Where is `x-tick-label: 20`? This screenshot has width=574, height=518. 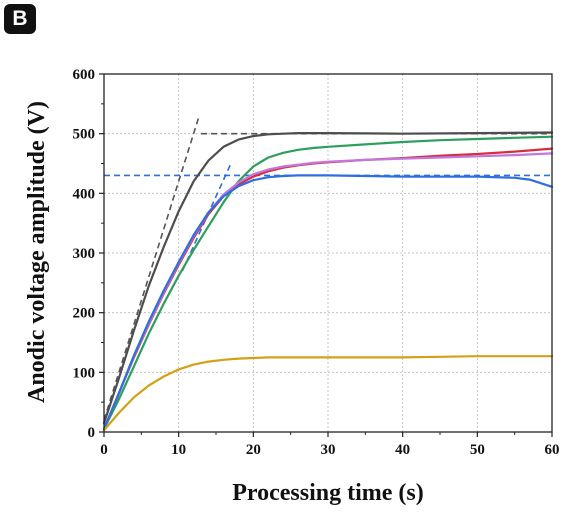 x-tick-label: 20 is located at coordinates (253, 450).